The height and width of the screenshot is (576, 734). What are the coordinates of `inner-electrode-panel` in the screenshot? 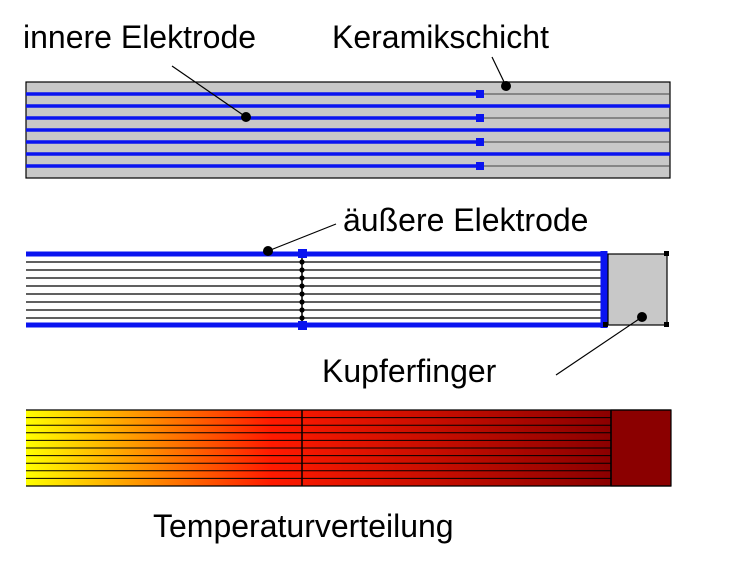 It's located at (348, 130).